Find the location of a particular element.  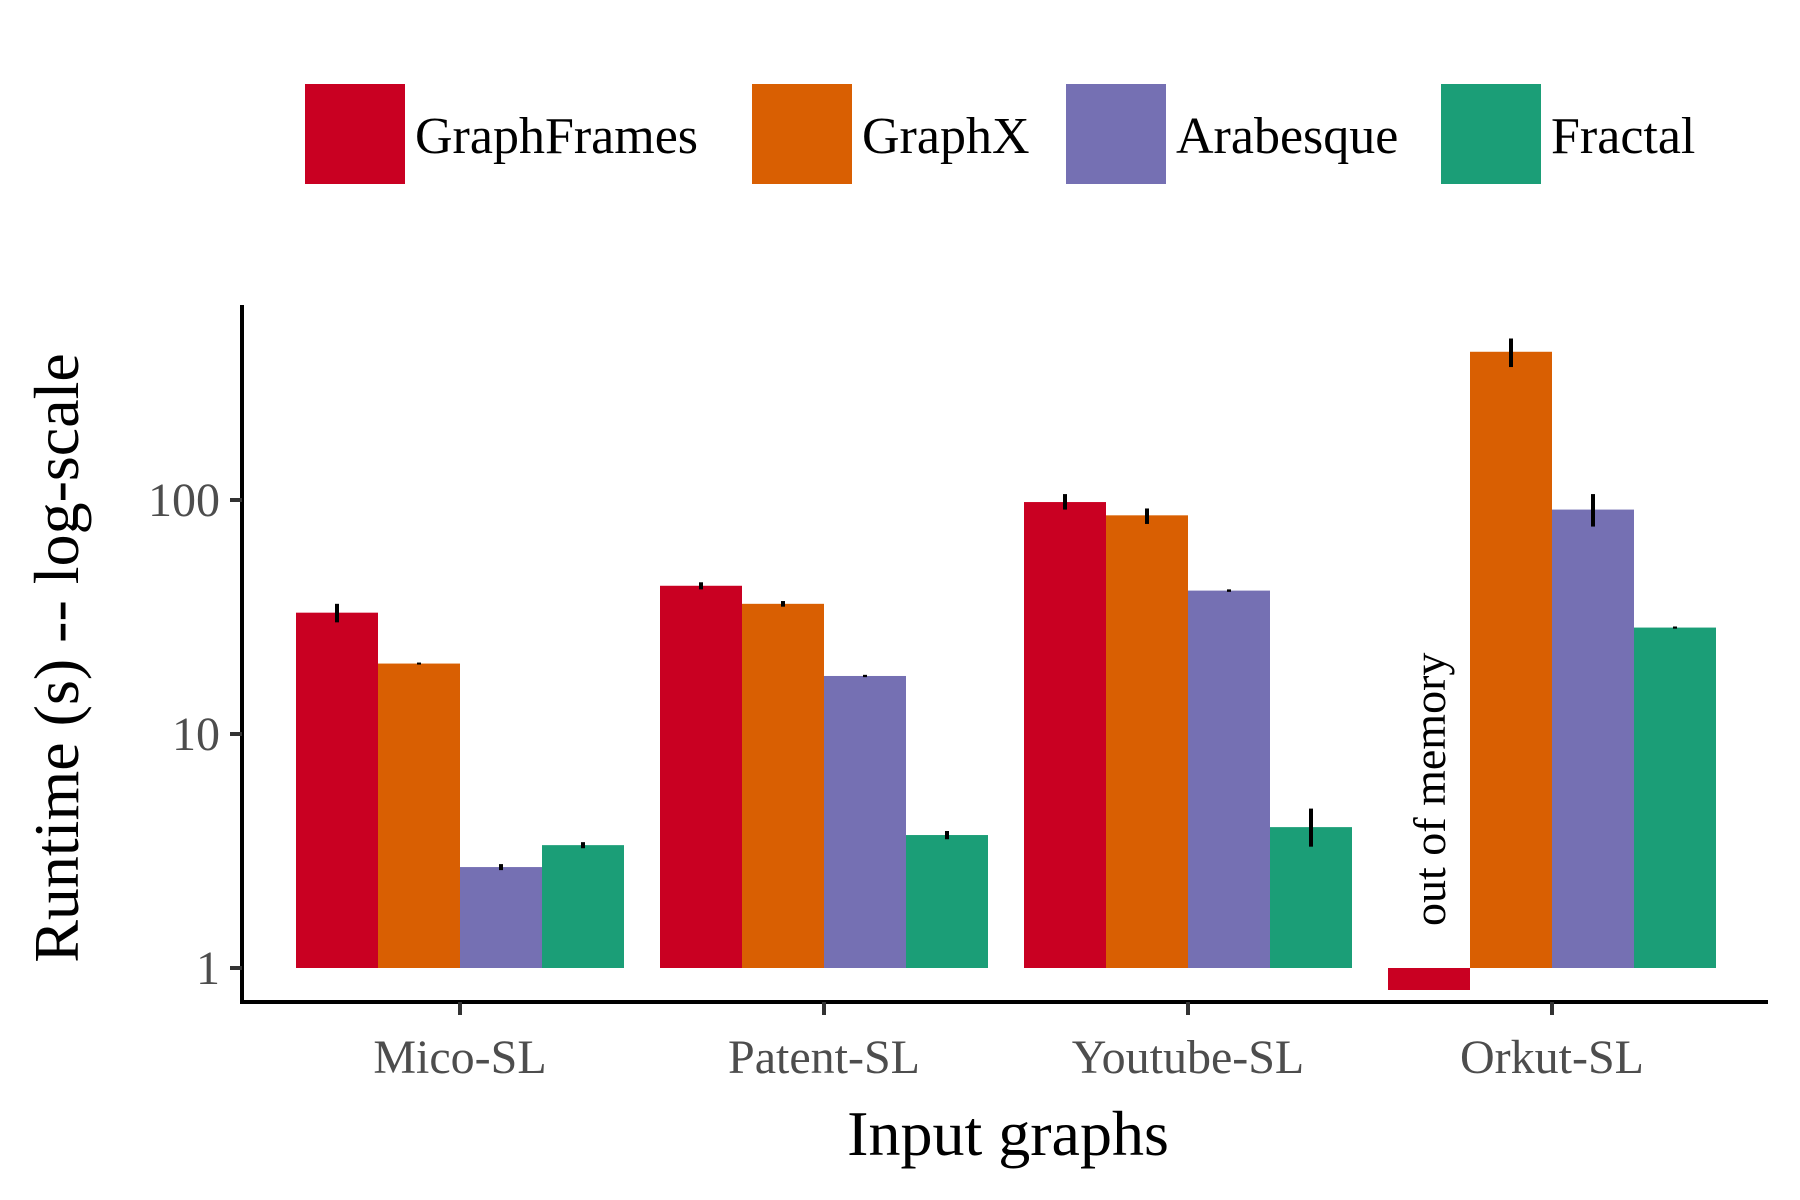

legend-key-graphx is located at coordinates (802, 134).